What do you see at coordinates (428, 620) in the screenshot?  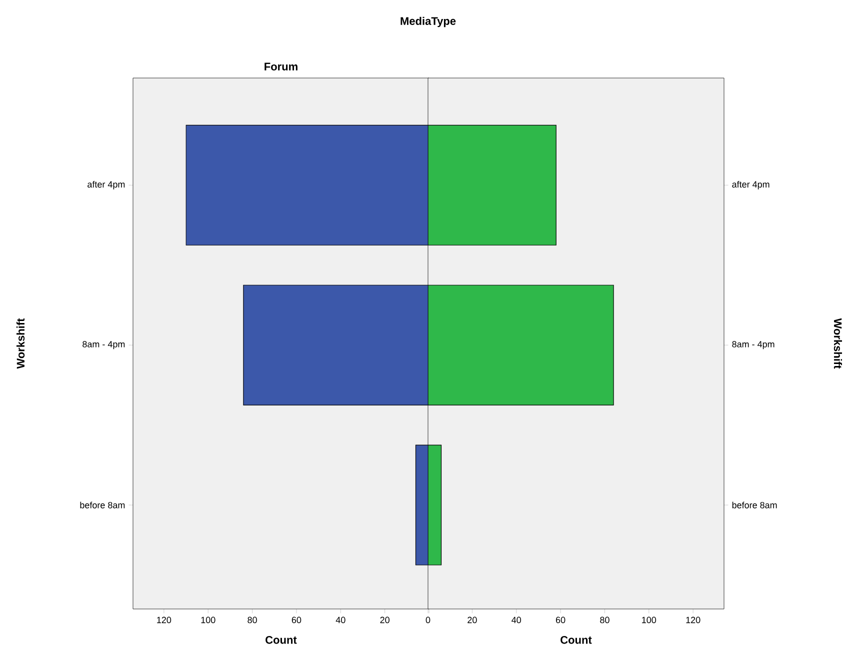 I see `x-tick-label: 0` at bounding box center [428, 620].